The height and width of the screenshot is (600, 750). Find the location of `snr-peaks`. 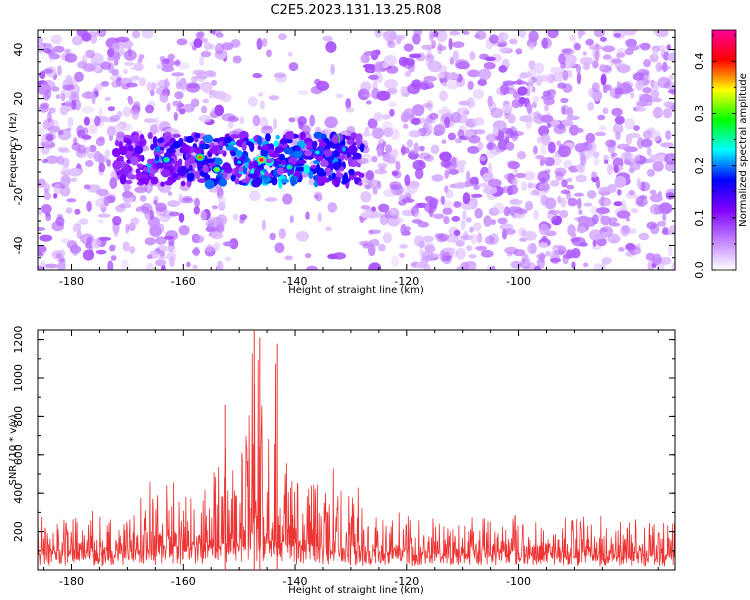

snr-peaks is located at coordinates (251, 450).